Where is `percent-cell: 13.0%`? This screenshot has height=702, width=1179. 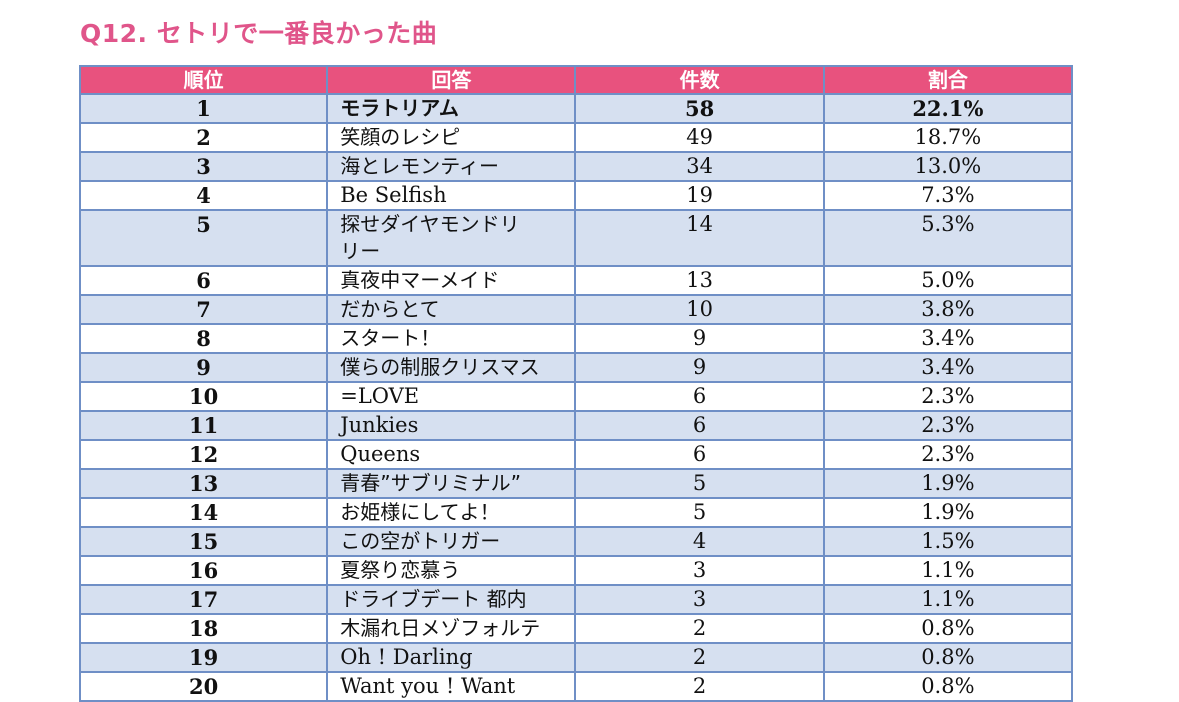
percent-cell: 13.0% is located at coordinates (948, 166).